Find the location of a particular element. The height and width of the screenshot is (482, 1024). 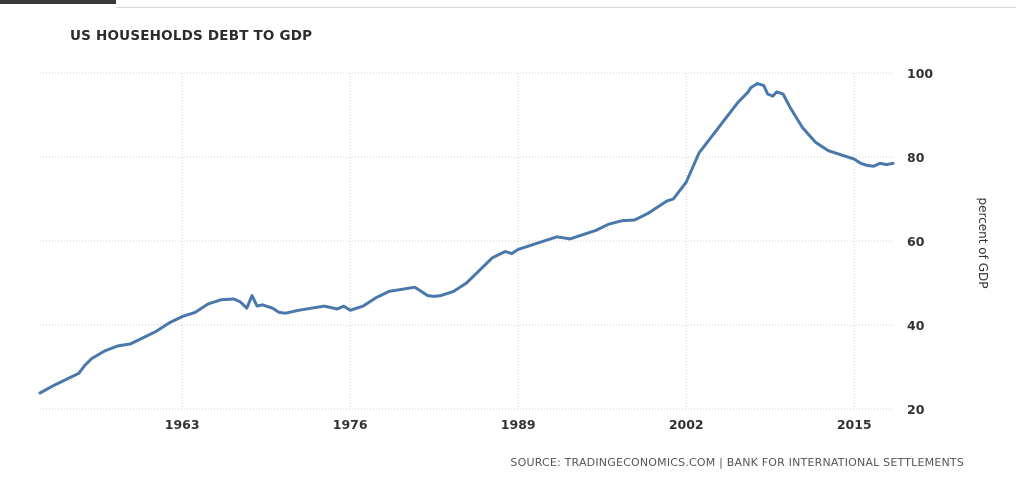

x-tick-label: 1989 is located at coordinates (518, 424).